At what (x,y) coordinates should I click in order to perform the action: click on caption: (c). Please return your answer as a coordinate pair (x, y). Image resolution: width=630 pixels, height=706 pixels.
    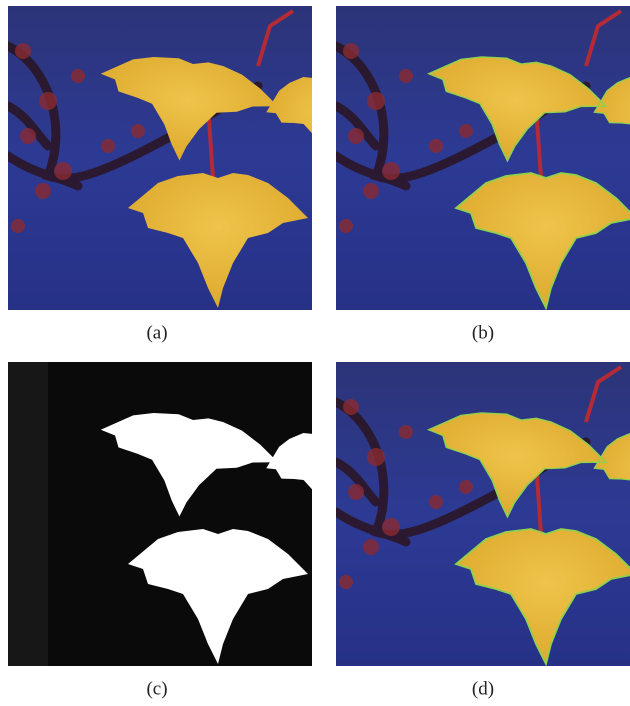
    Looking at the image, I should click on (156, 688).